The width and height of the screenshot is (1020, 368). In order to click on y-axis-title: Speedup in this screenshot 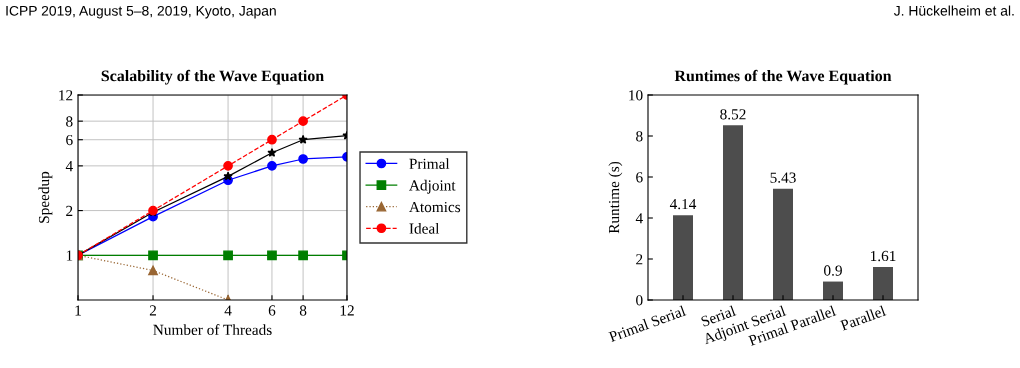, I will do `click(45, 197)`.